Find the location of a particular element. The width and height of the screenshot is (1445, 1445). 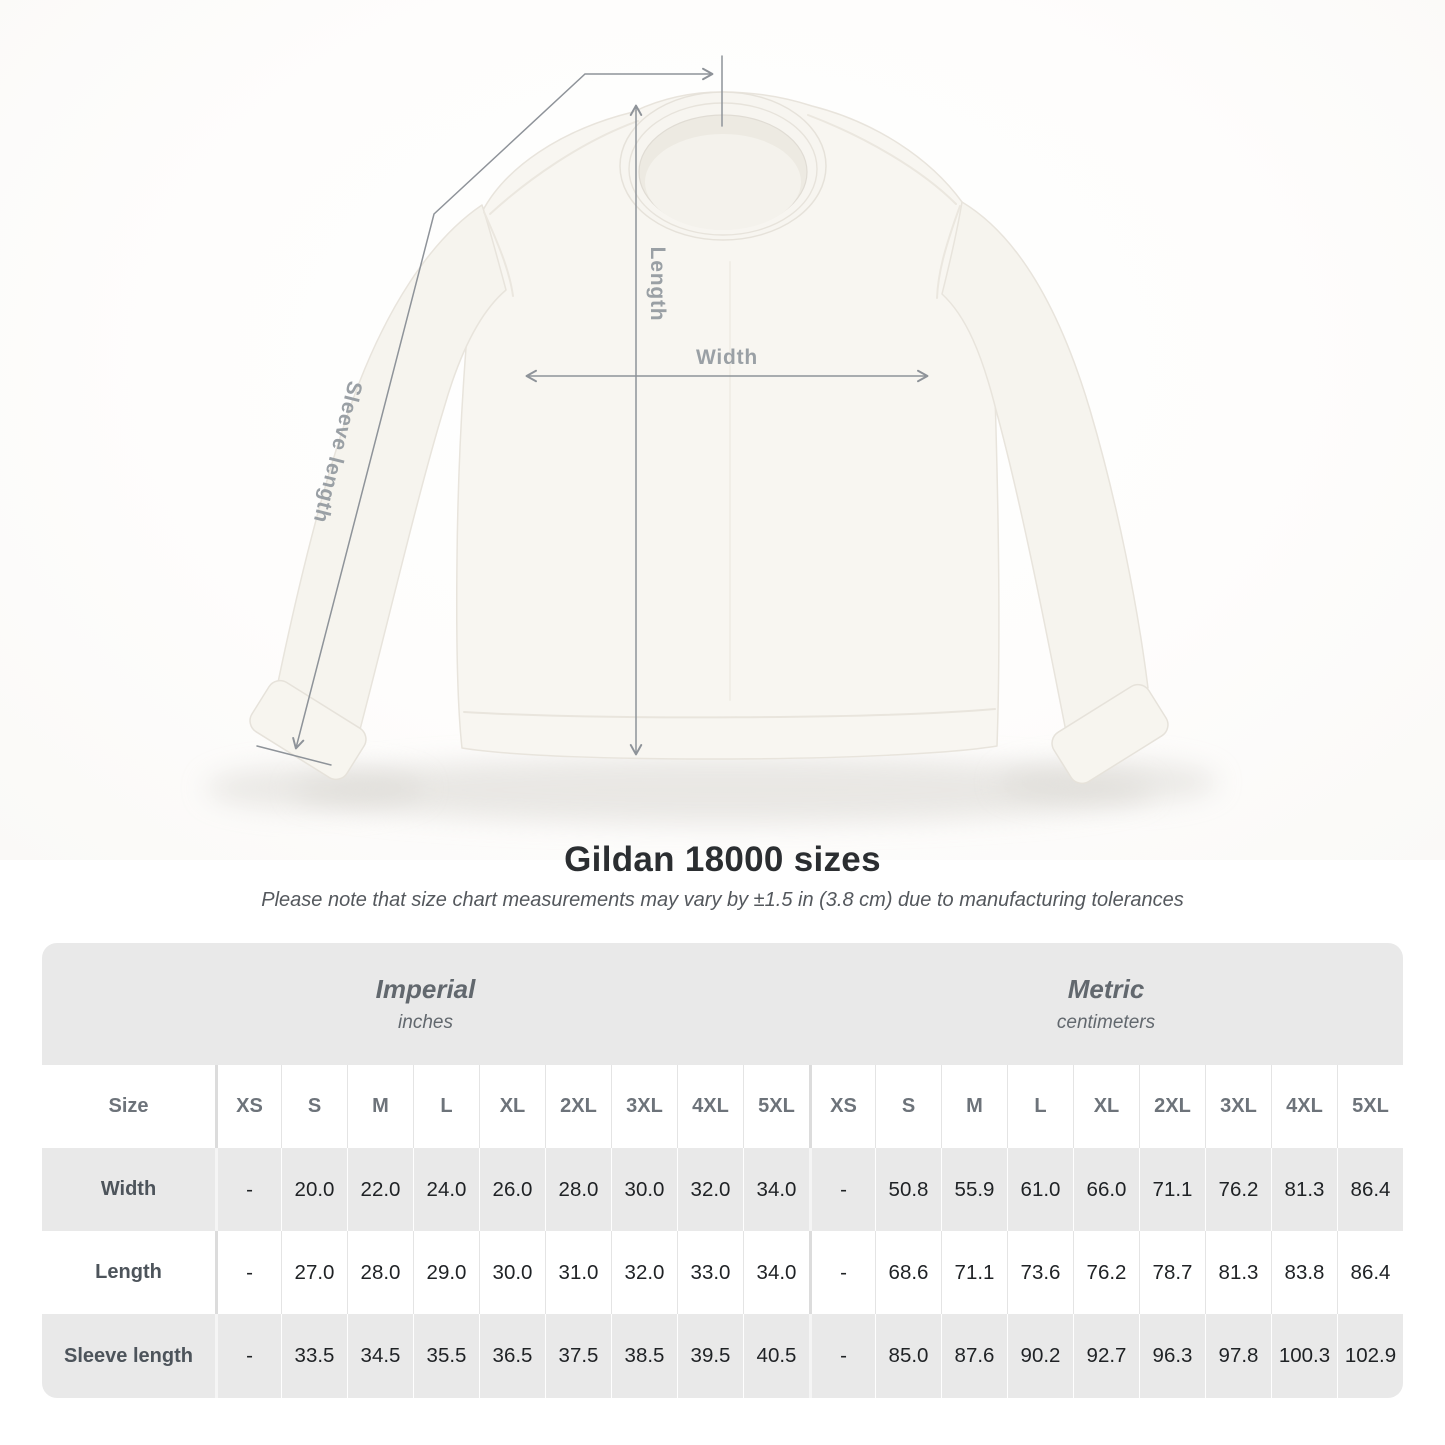

metric-group-header: Metric centimeters is located at coordinates (1106, 1004).